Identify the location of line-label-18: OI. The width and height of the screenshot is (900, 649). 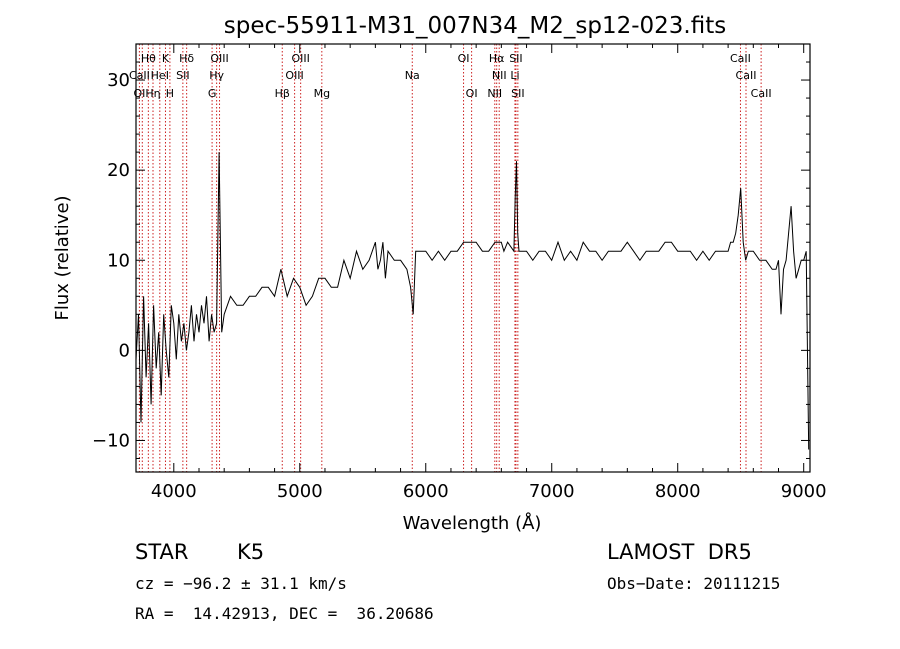
(139, 93).